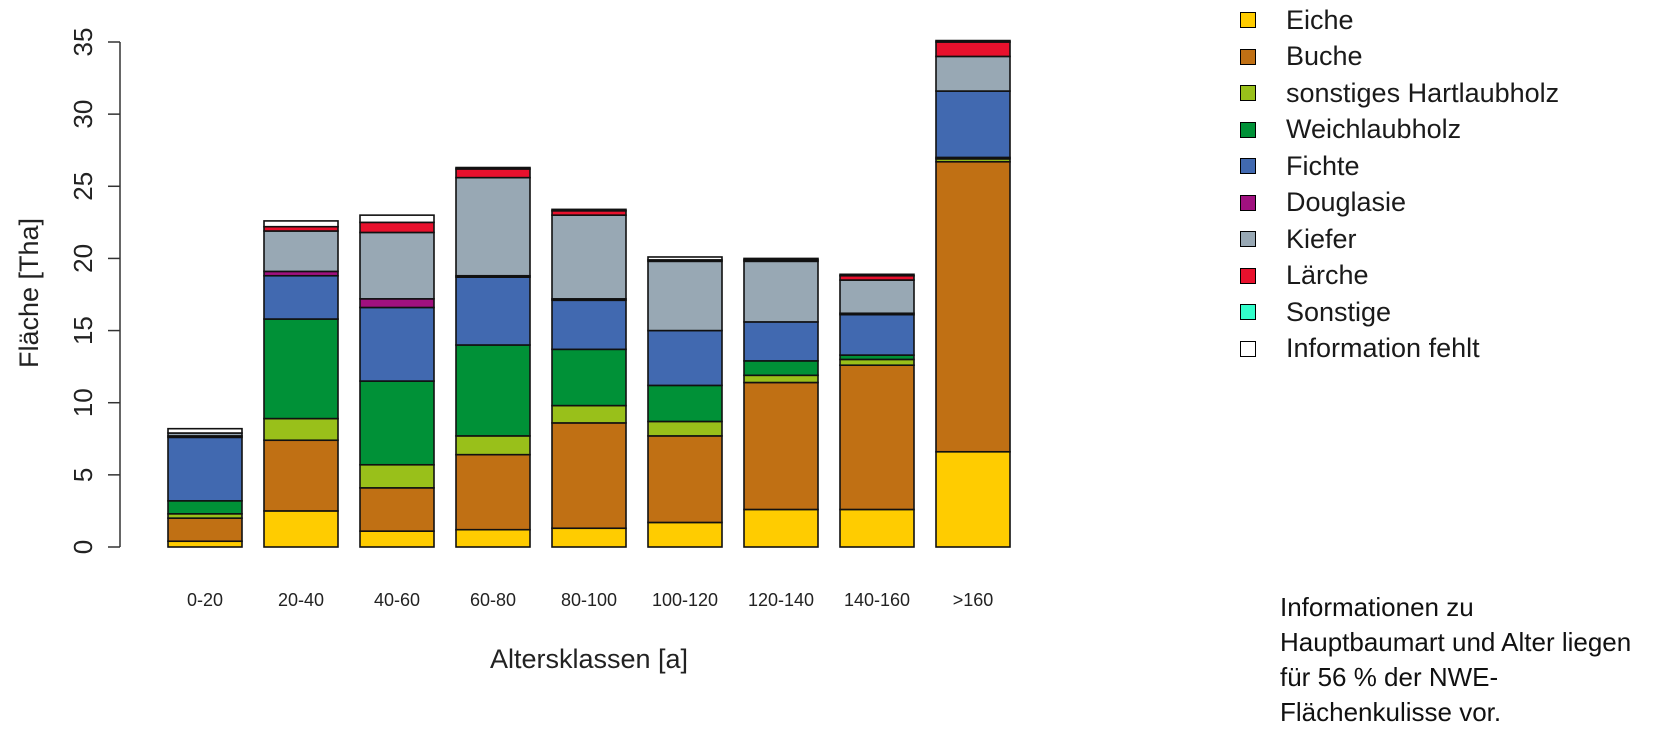  Describe the element at coordinates (685, 600) in the screenshot. I see `x-tick-label: 100-120` at that location.